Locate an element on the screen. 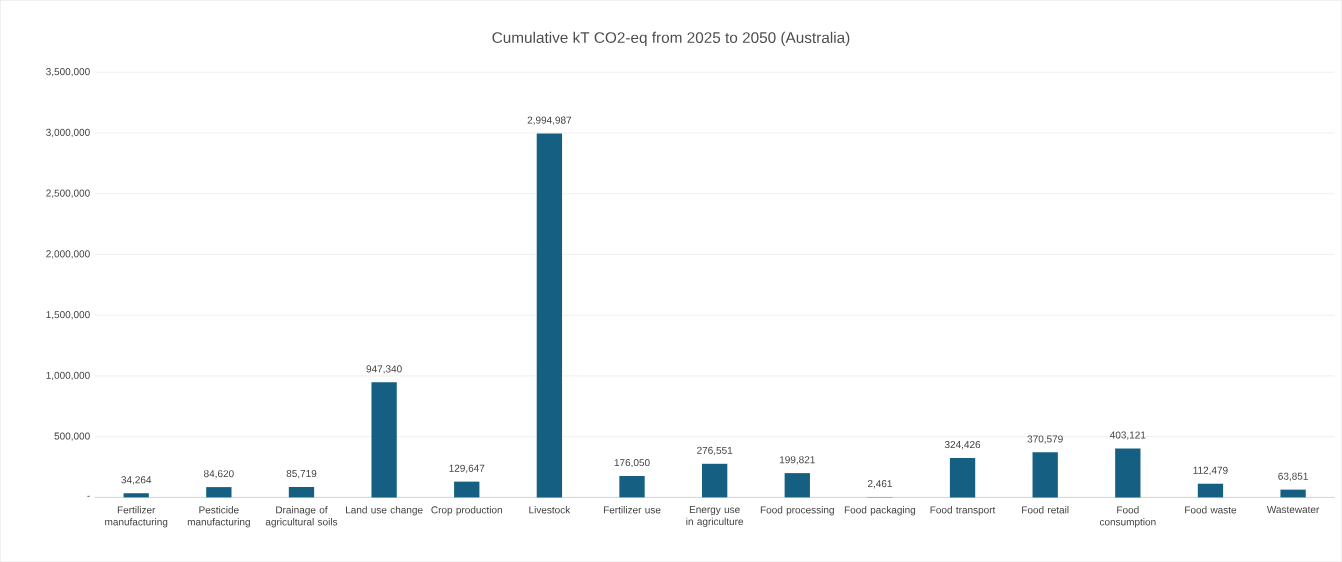  data-label: 34,264 is located at coordinates (136, 480).